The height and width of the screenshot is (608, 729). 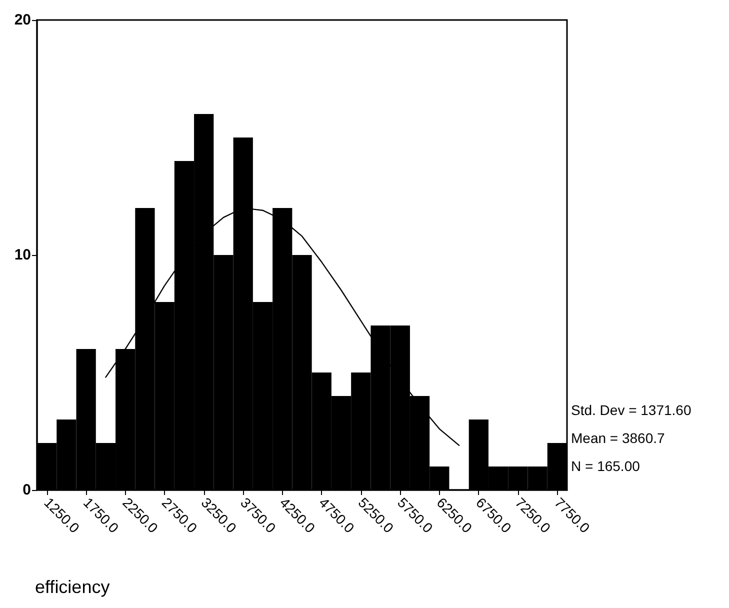 I want to click on x-axis-title: efficiency, so click(x=72, y=587).